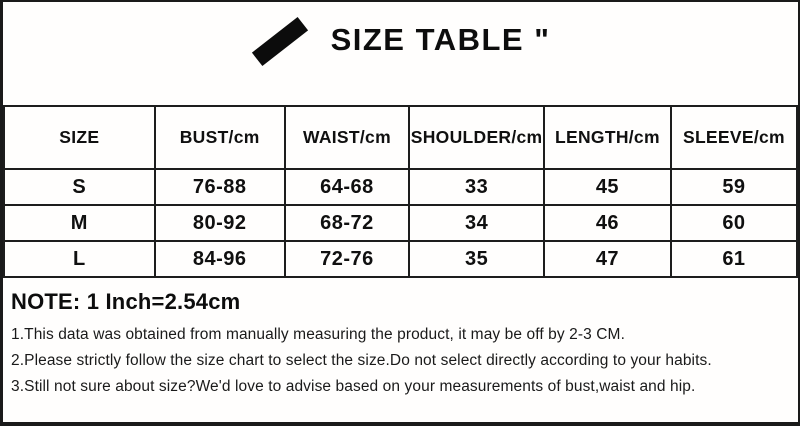 This screenshot has height=426, width=800. What do you see at coordinates (733, 223) in the screenshot?
I see `table-cell: 60` at bounding box center [733, 223].